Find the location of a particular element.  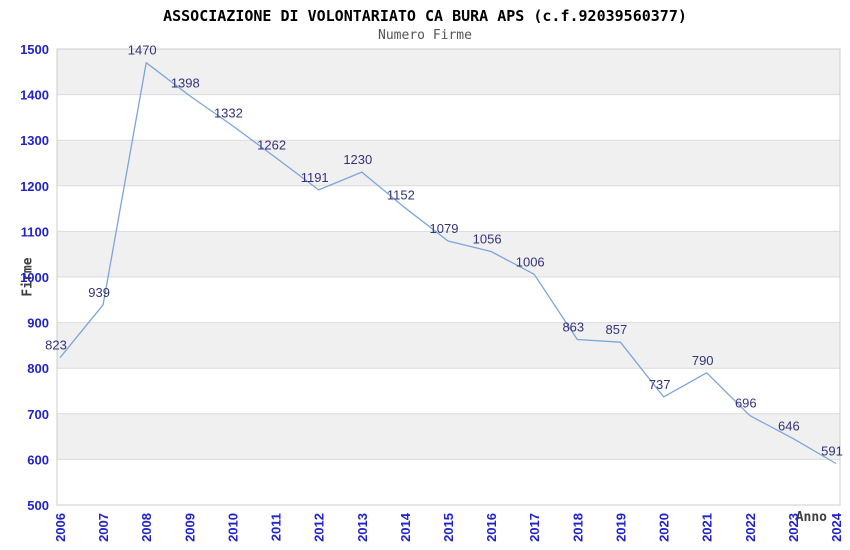

x-tick-label: 2019 is located at coordinates (620, 527).